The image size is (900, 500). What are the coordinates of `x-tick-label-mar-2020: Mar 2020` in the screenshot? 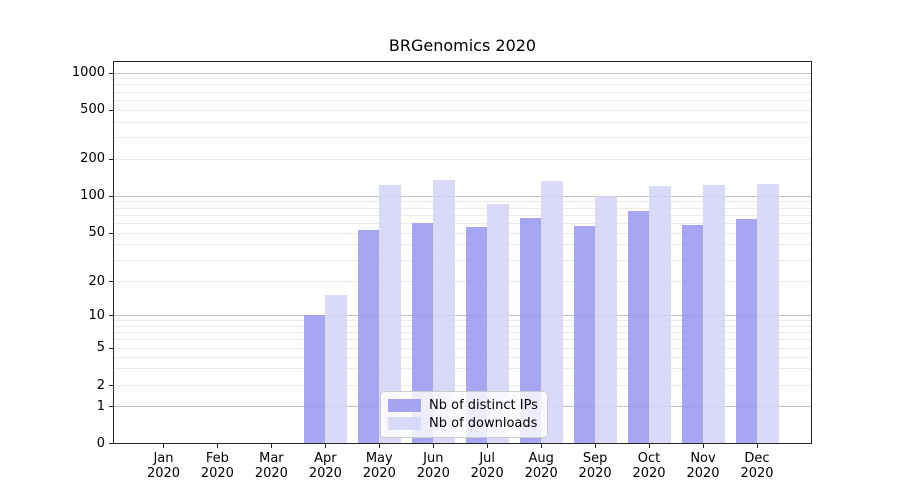 It's located at (271, 466).